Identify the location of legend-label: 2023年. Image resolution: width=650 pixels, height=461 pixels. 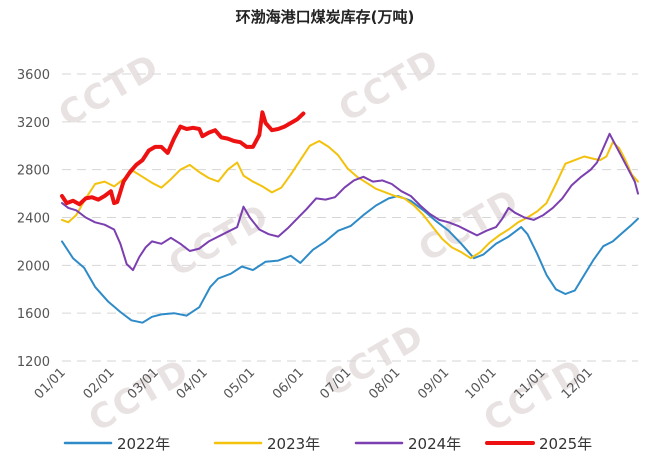
(293, 444).